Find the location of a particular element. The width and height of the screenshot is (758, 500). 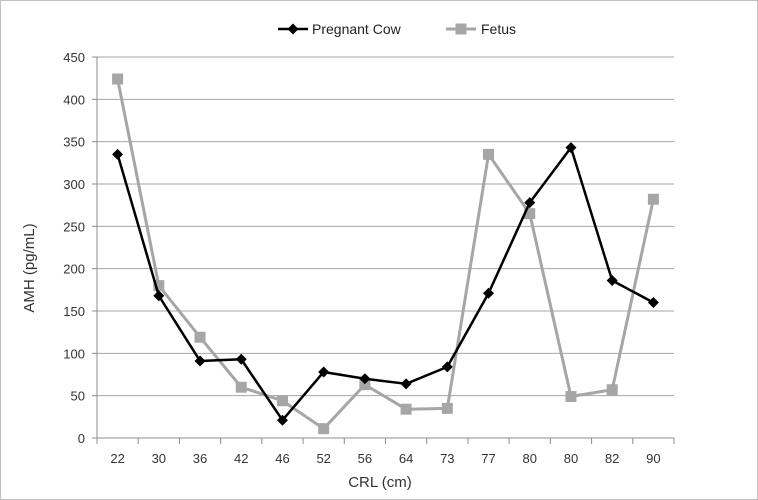

x-tick-label: 64 is located at coordinates (406, 458).